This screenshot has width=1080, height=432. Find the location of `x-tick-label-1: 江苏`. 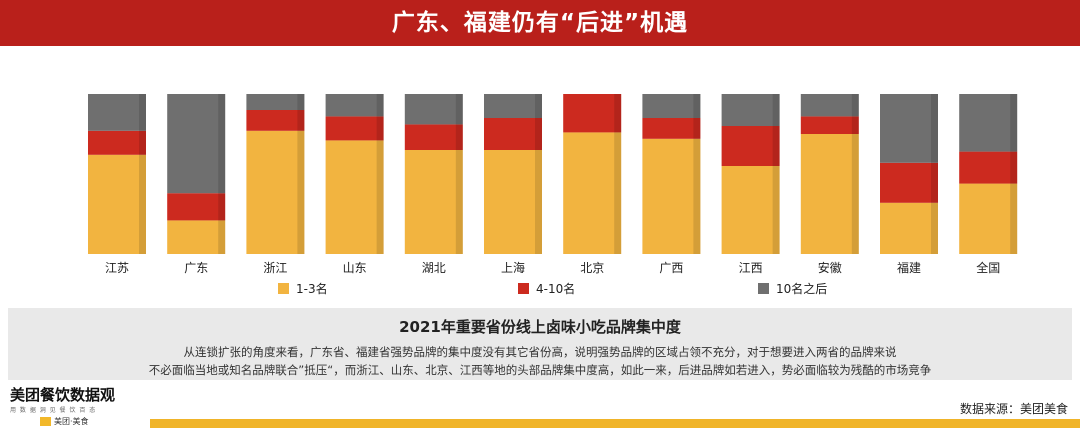

x-tick-label-1: 江苏 is located at coordinates (117, 268).